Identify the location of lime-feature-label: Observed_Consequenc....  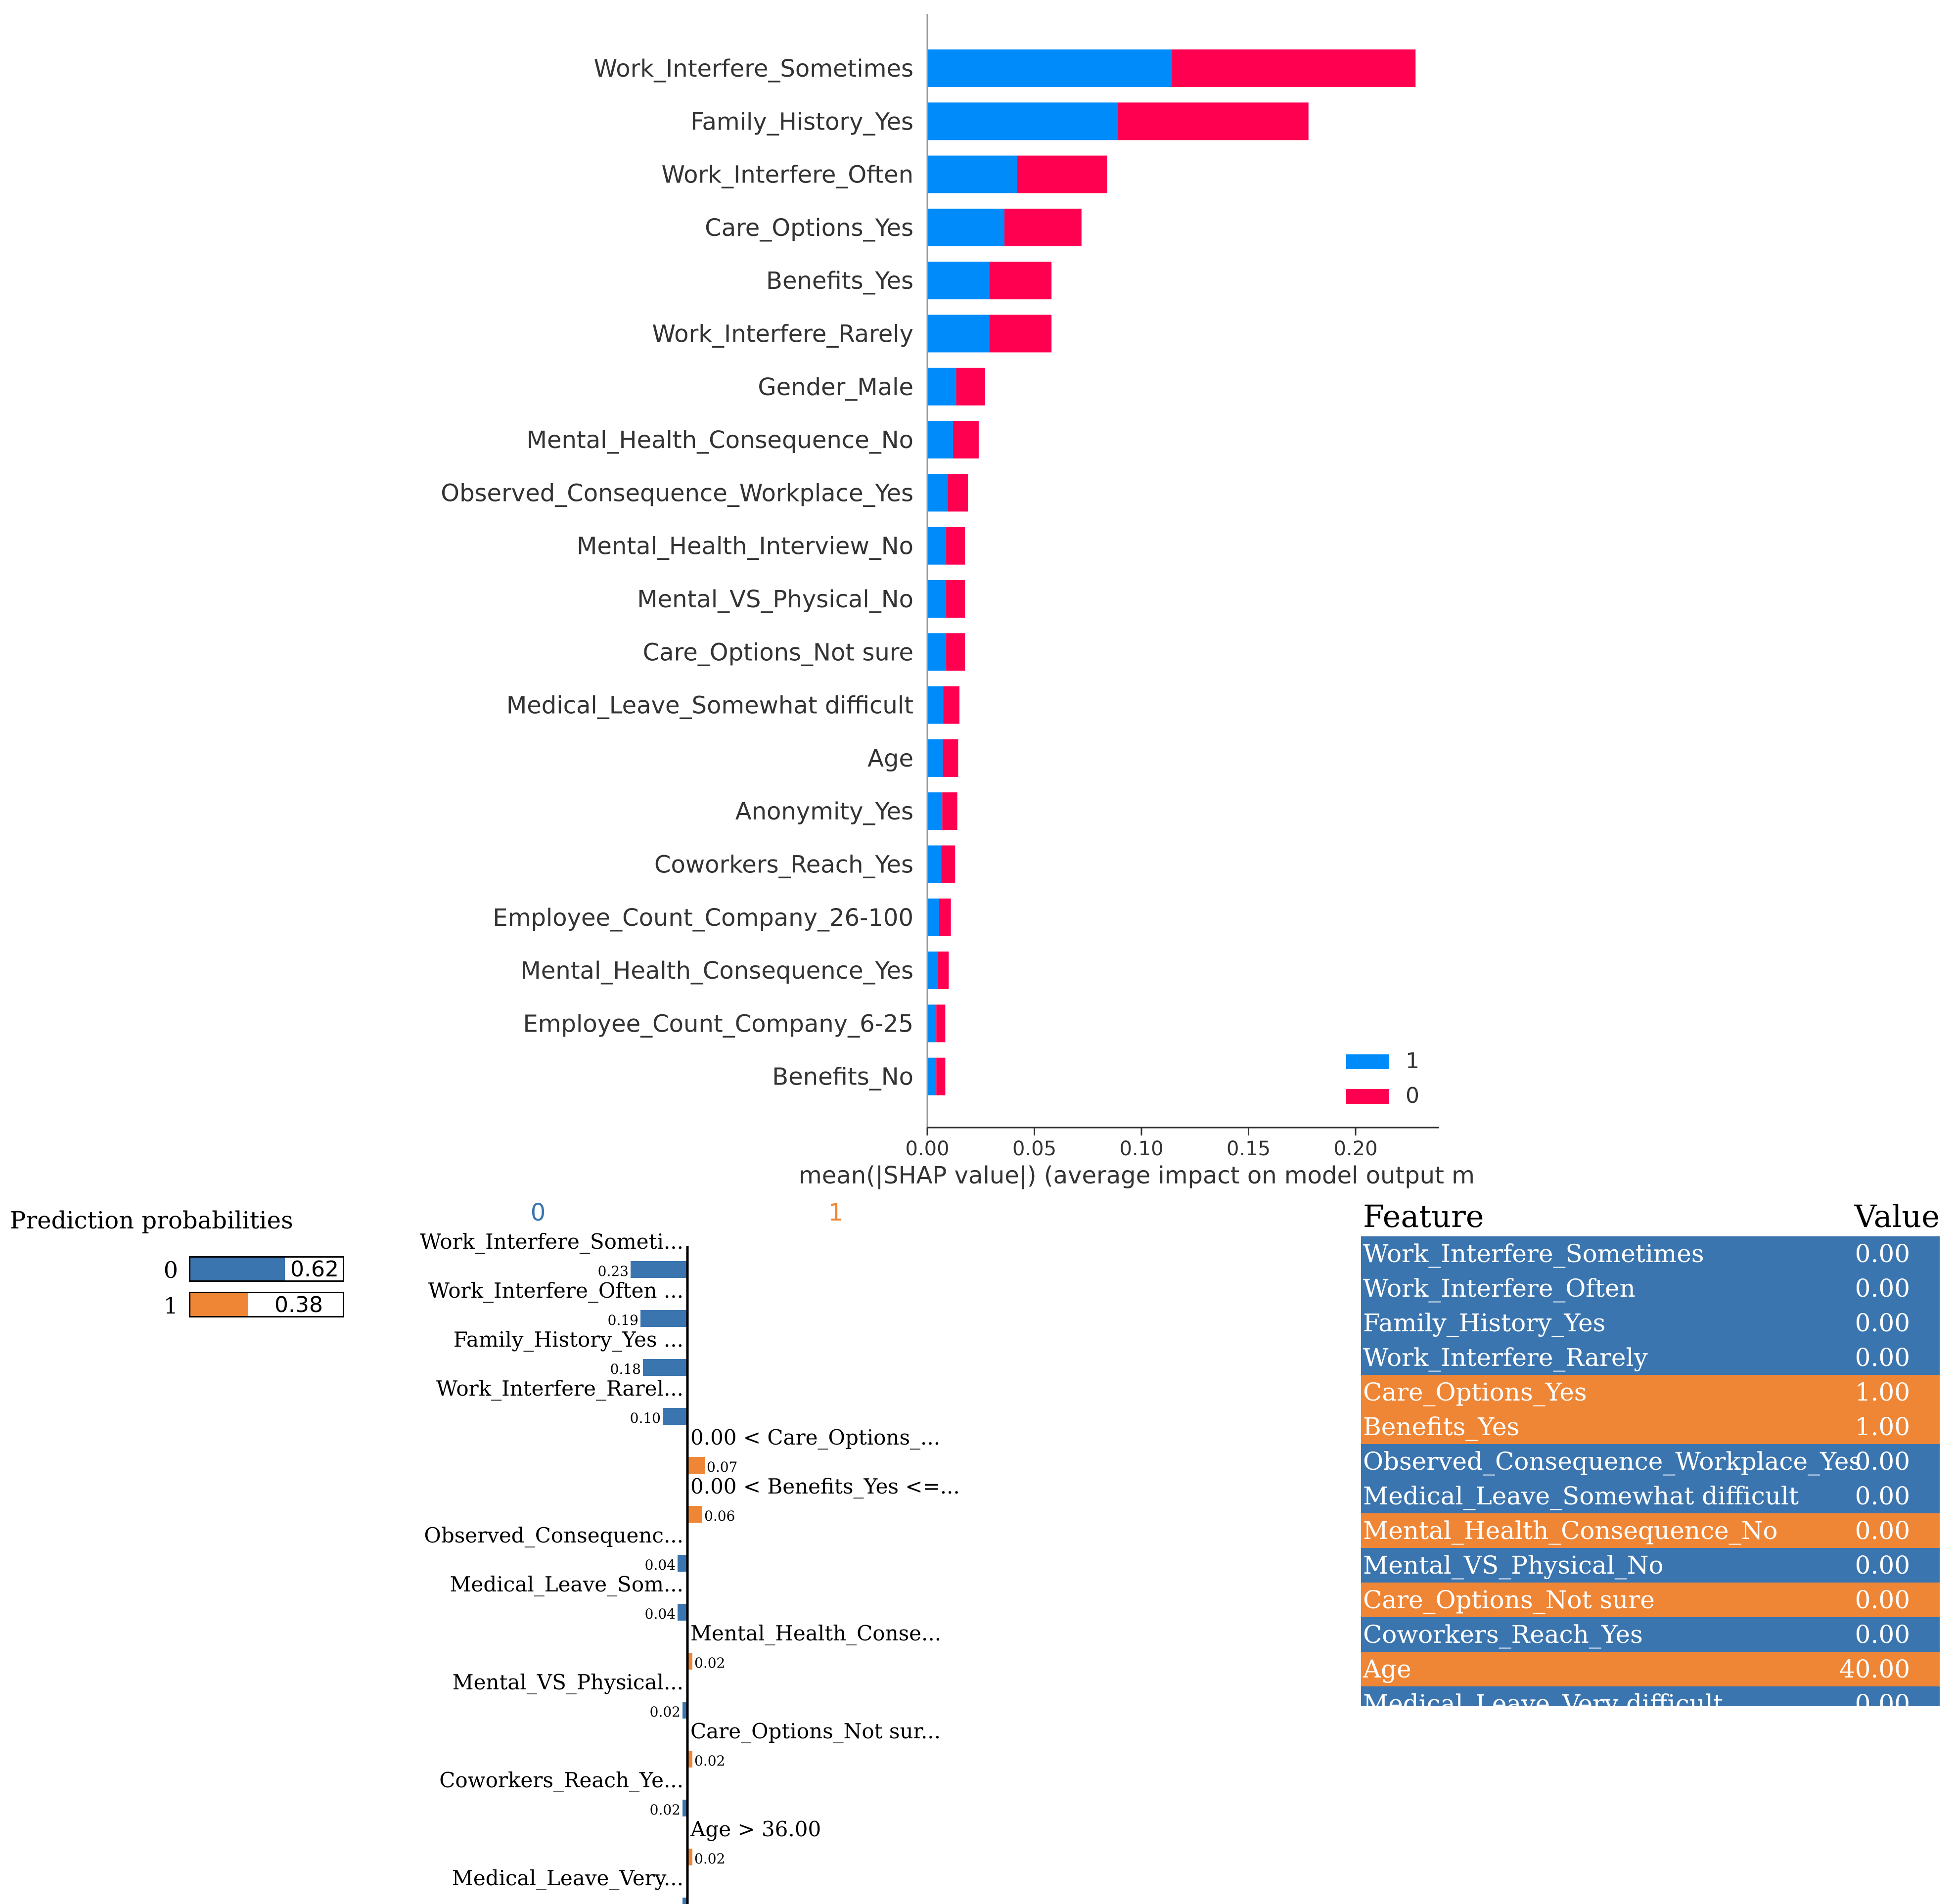
(554, 1535).